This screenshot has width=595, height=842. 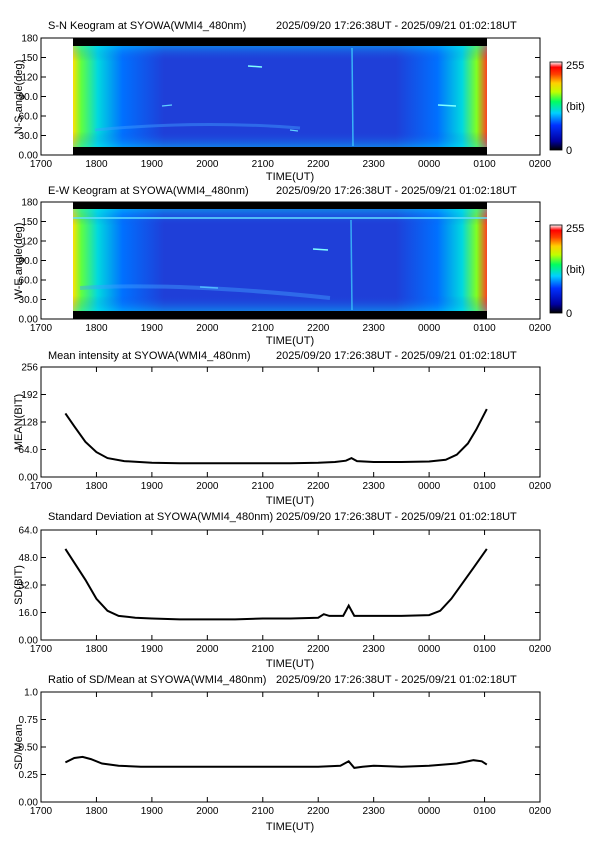 What do you see at coordinates (29, 39) in the screenshot?
I see `y-tick-label: 180` at bounding box center [29, 39].